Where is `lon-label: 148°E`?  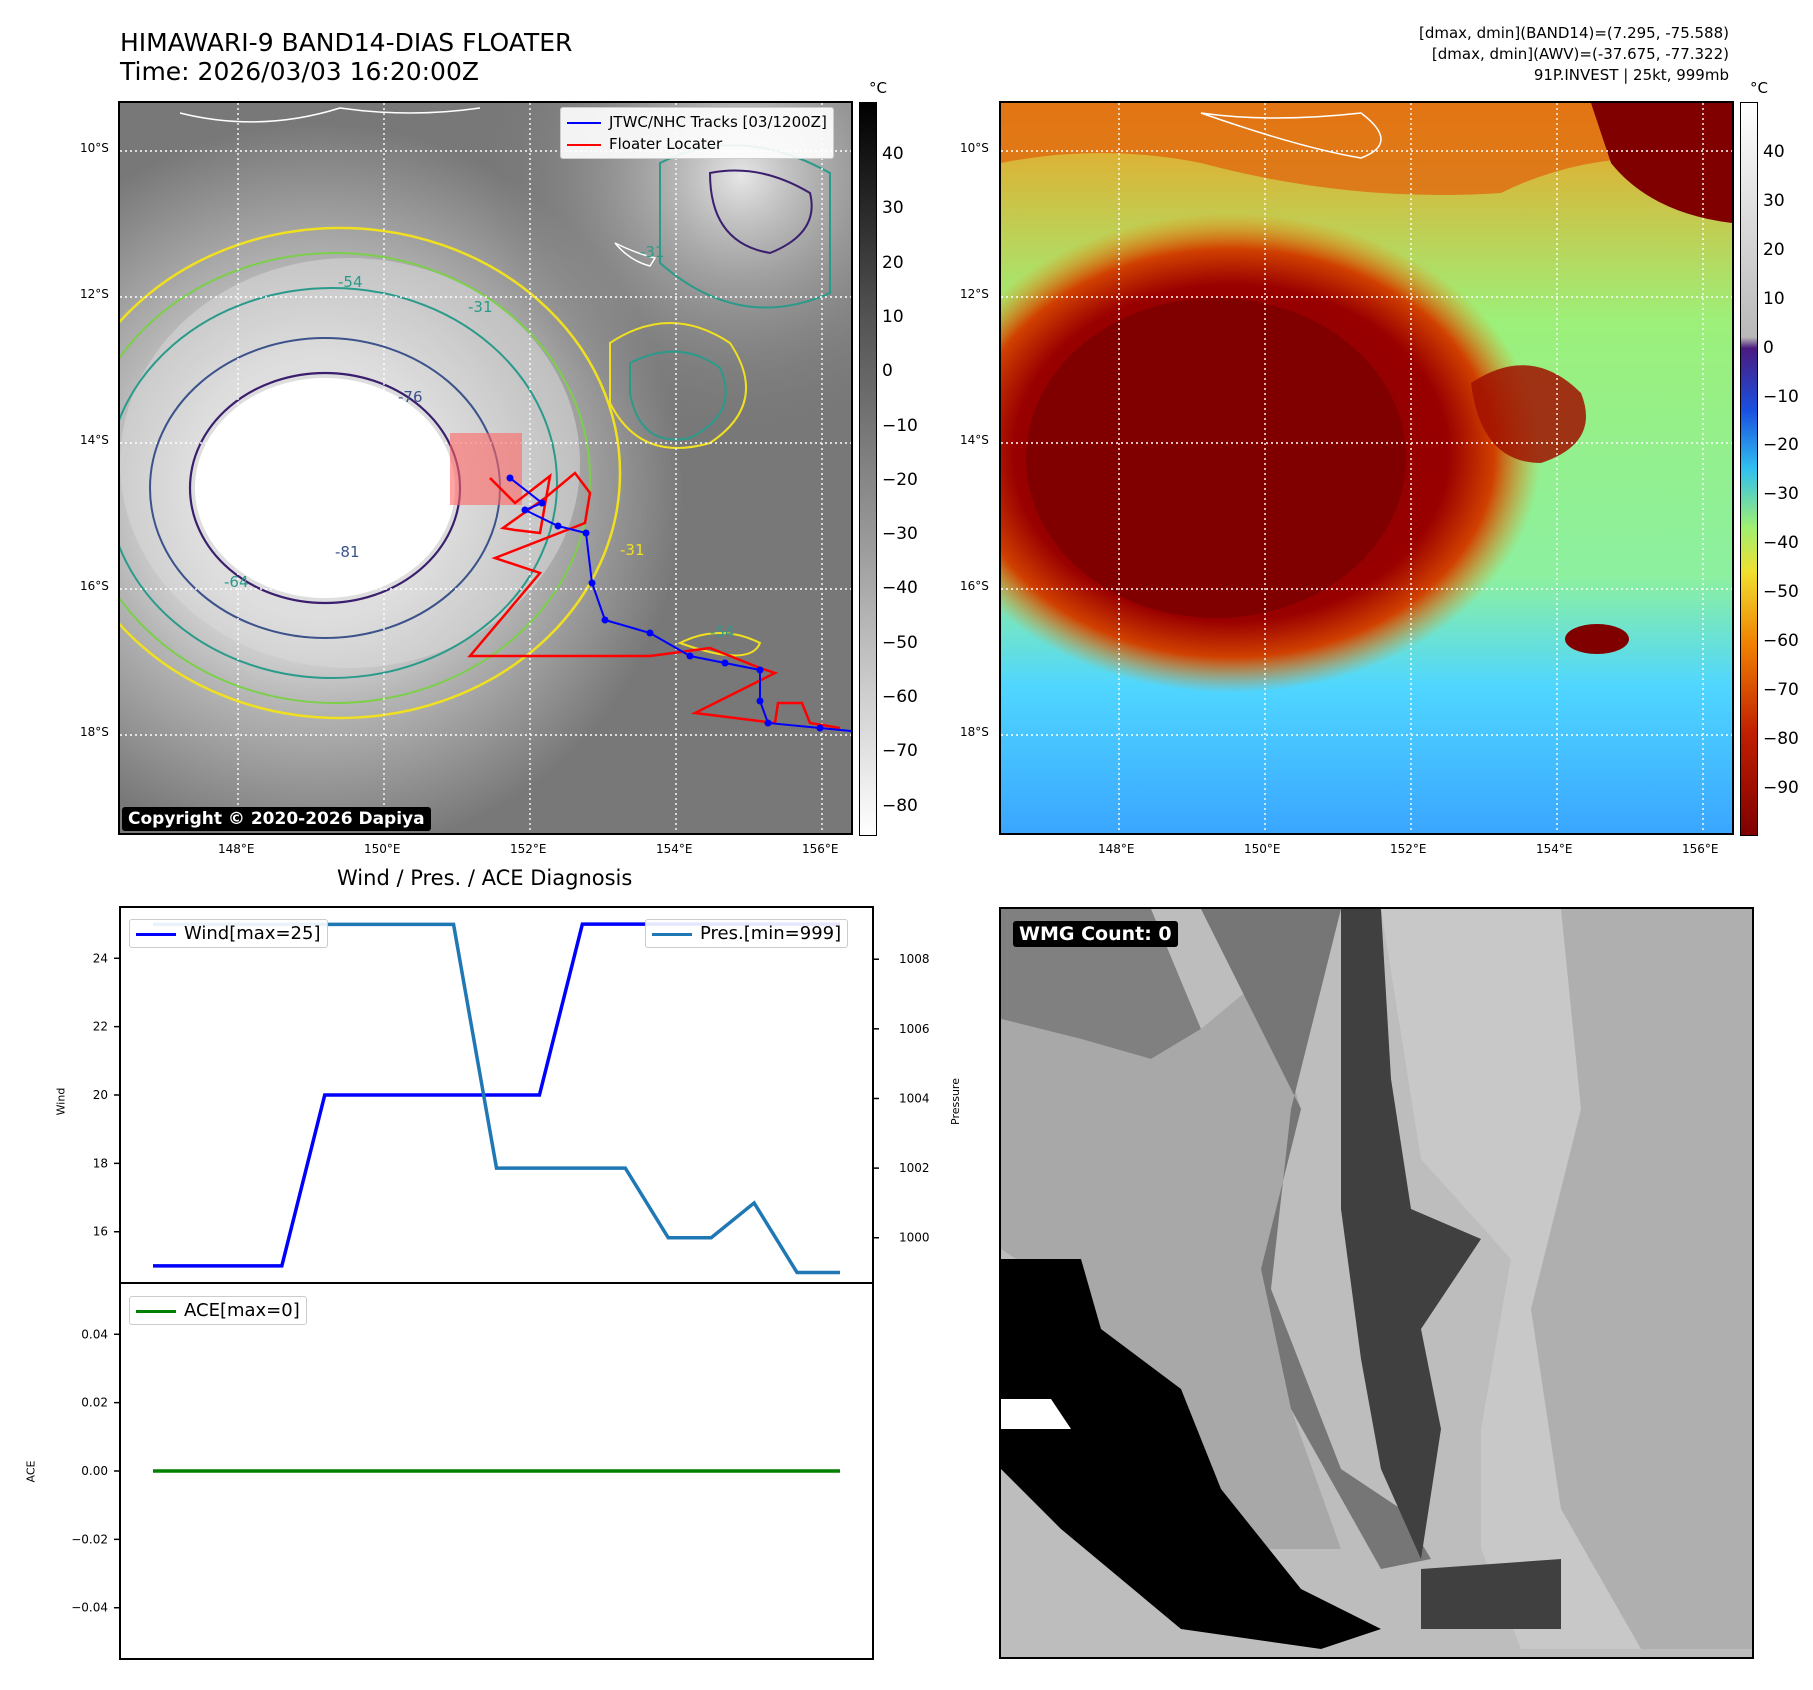 lon-label: 148°E is located at coordinates (1116, 849).